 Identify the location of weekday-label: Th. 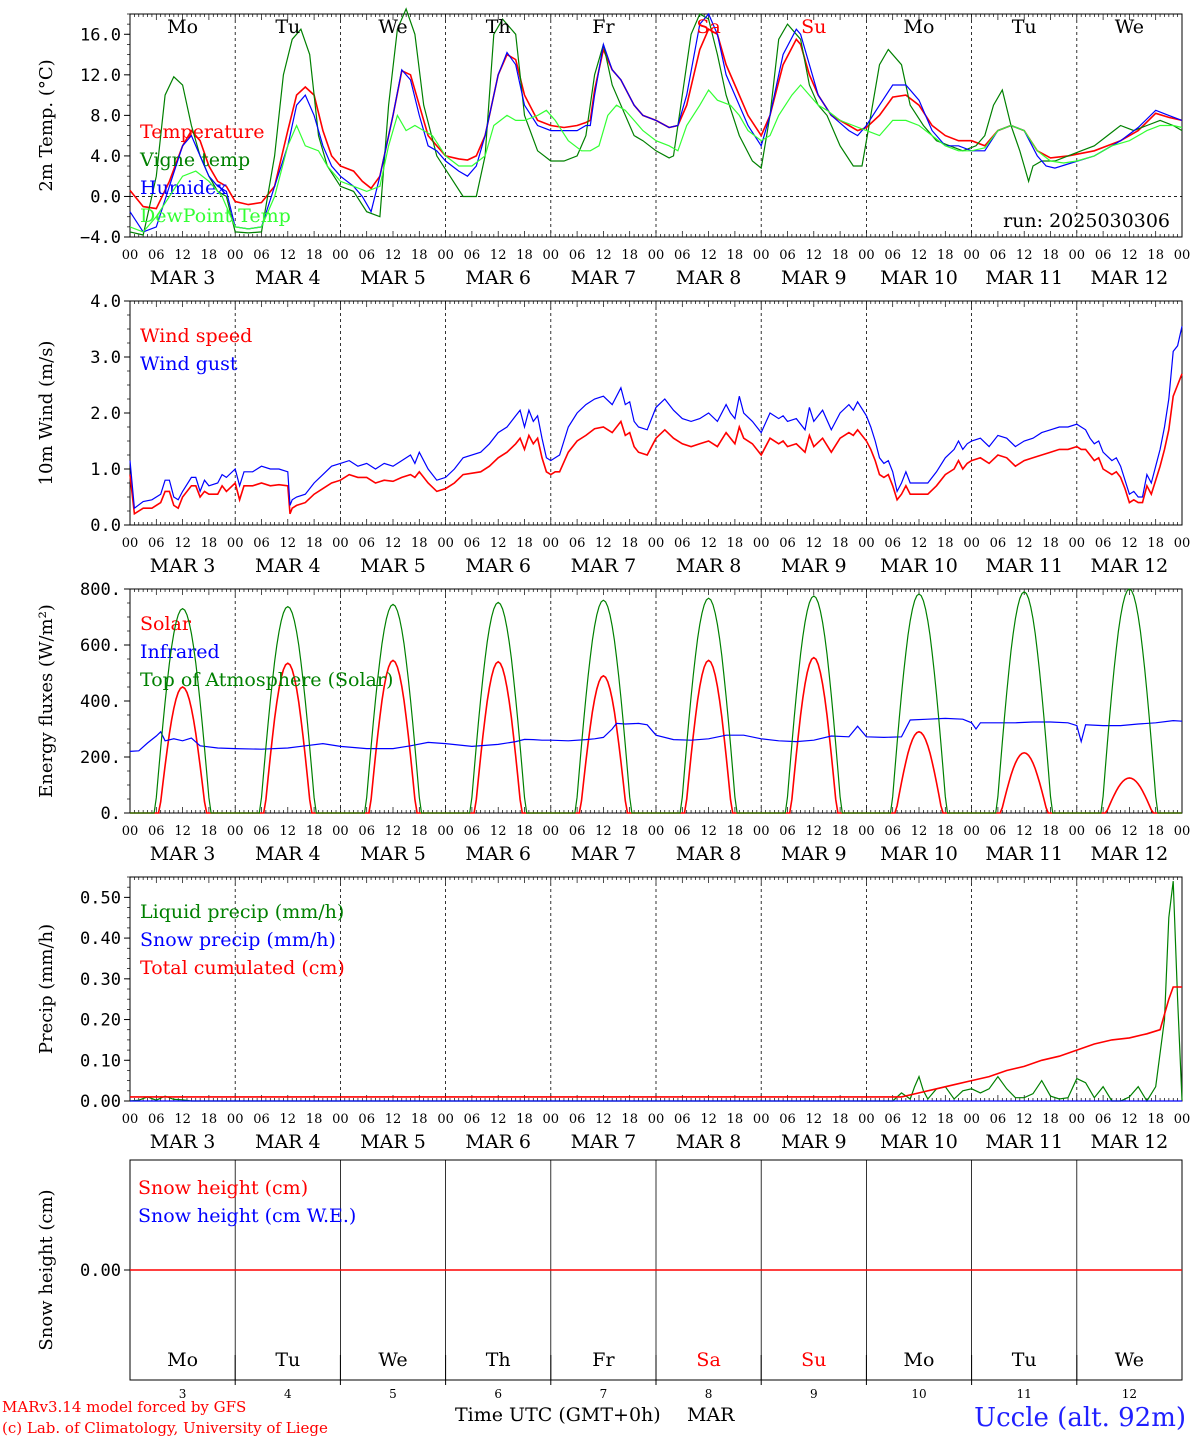
(498, 27).